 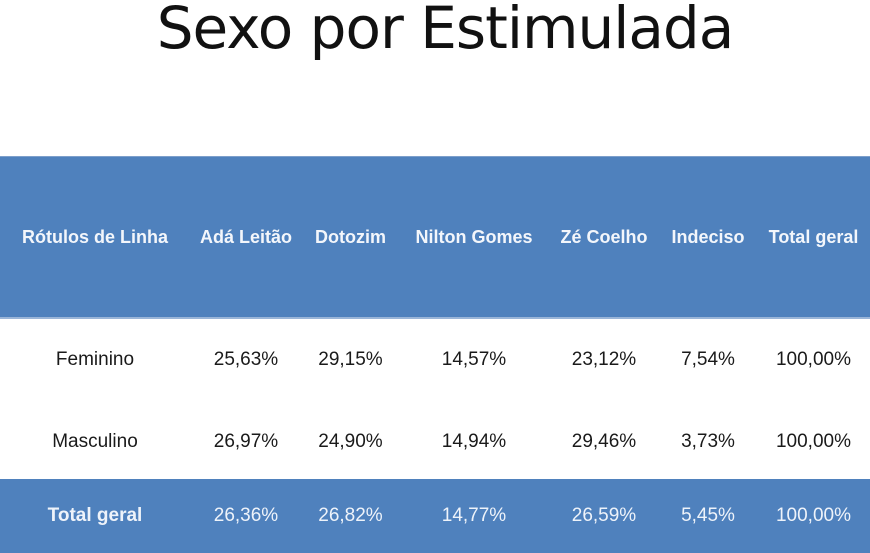 I want to click on table-cell: 26,97%, so click(x=246, y=441).